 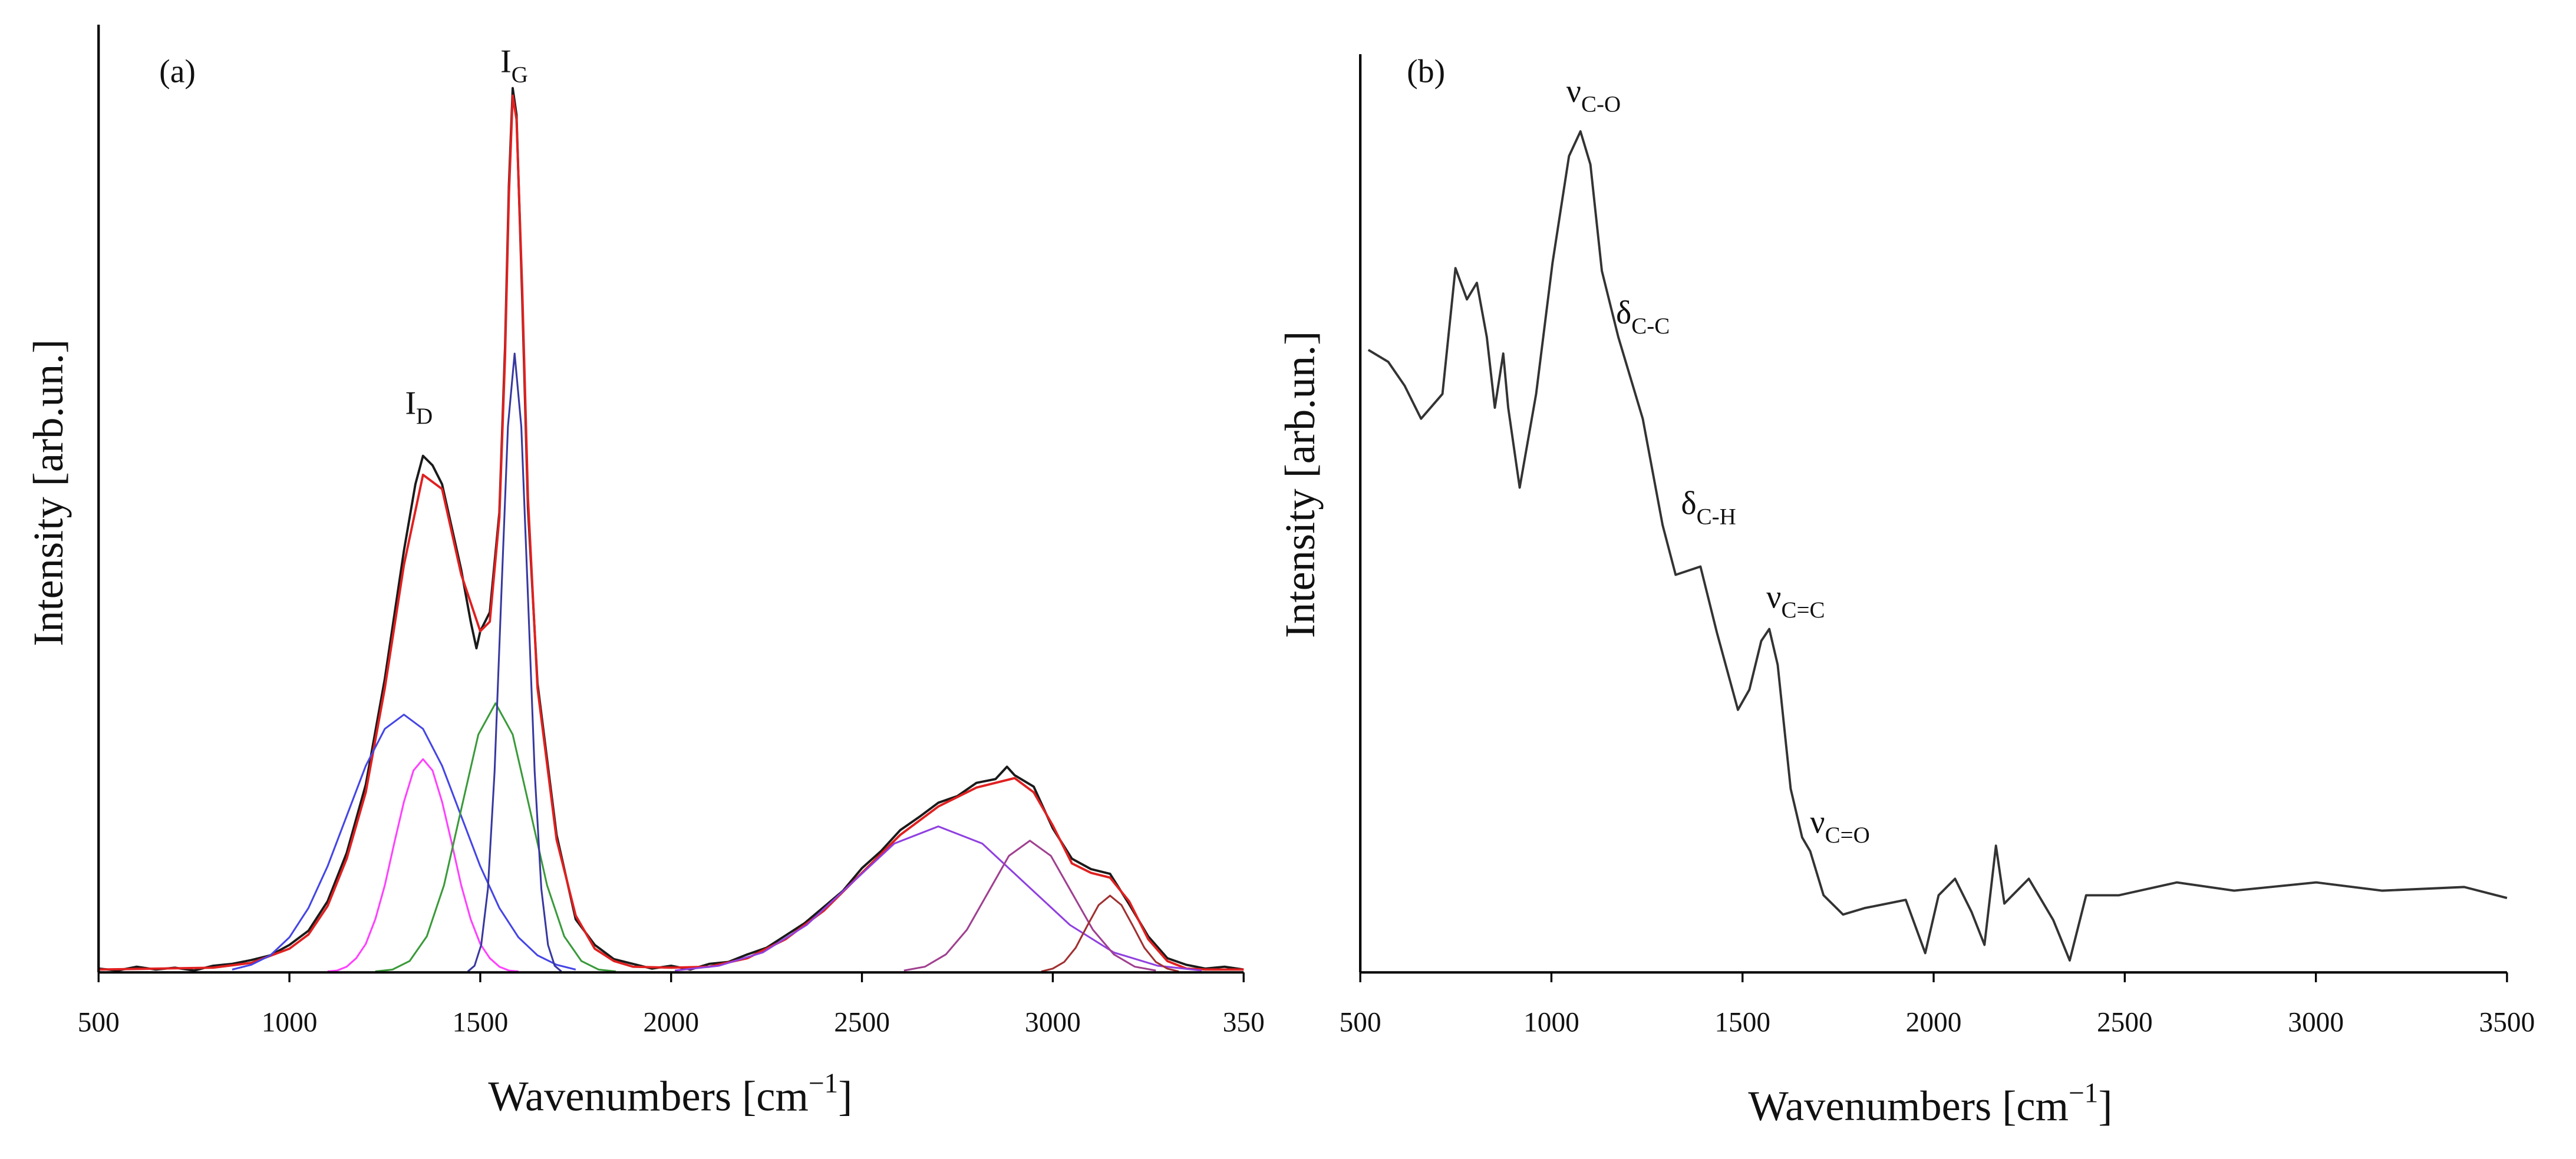 What do you see at coordinates (1651, 326) in the screenshot?
I see `annotation-sub: C-C` at bounding box center [1651, 326].